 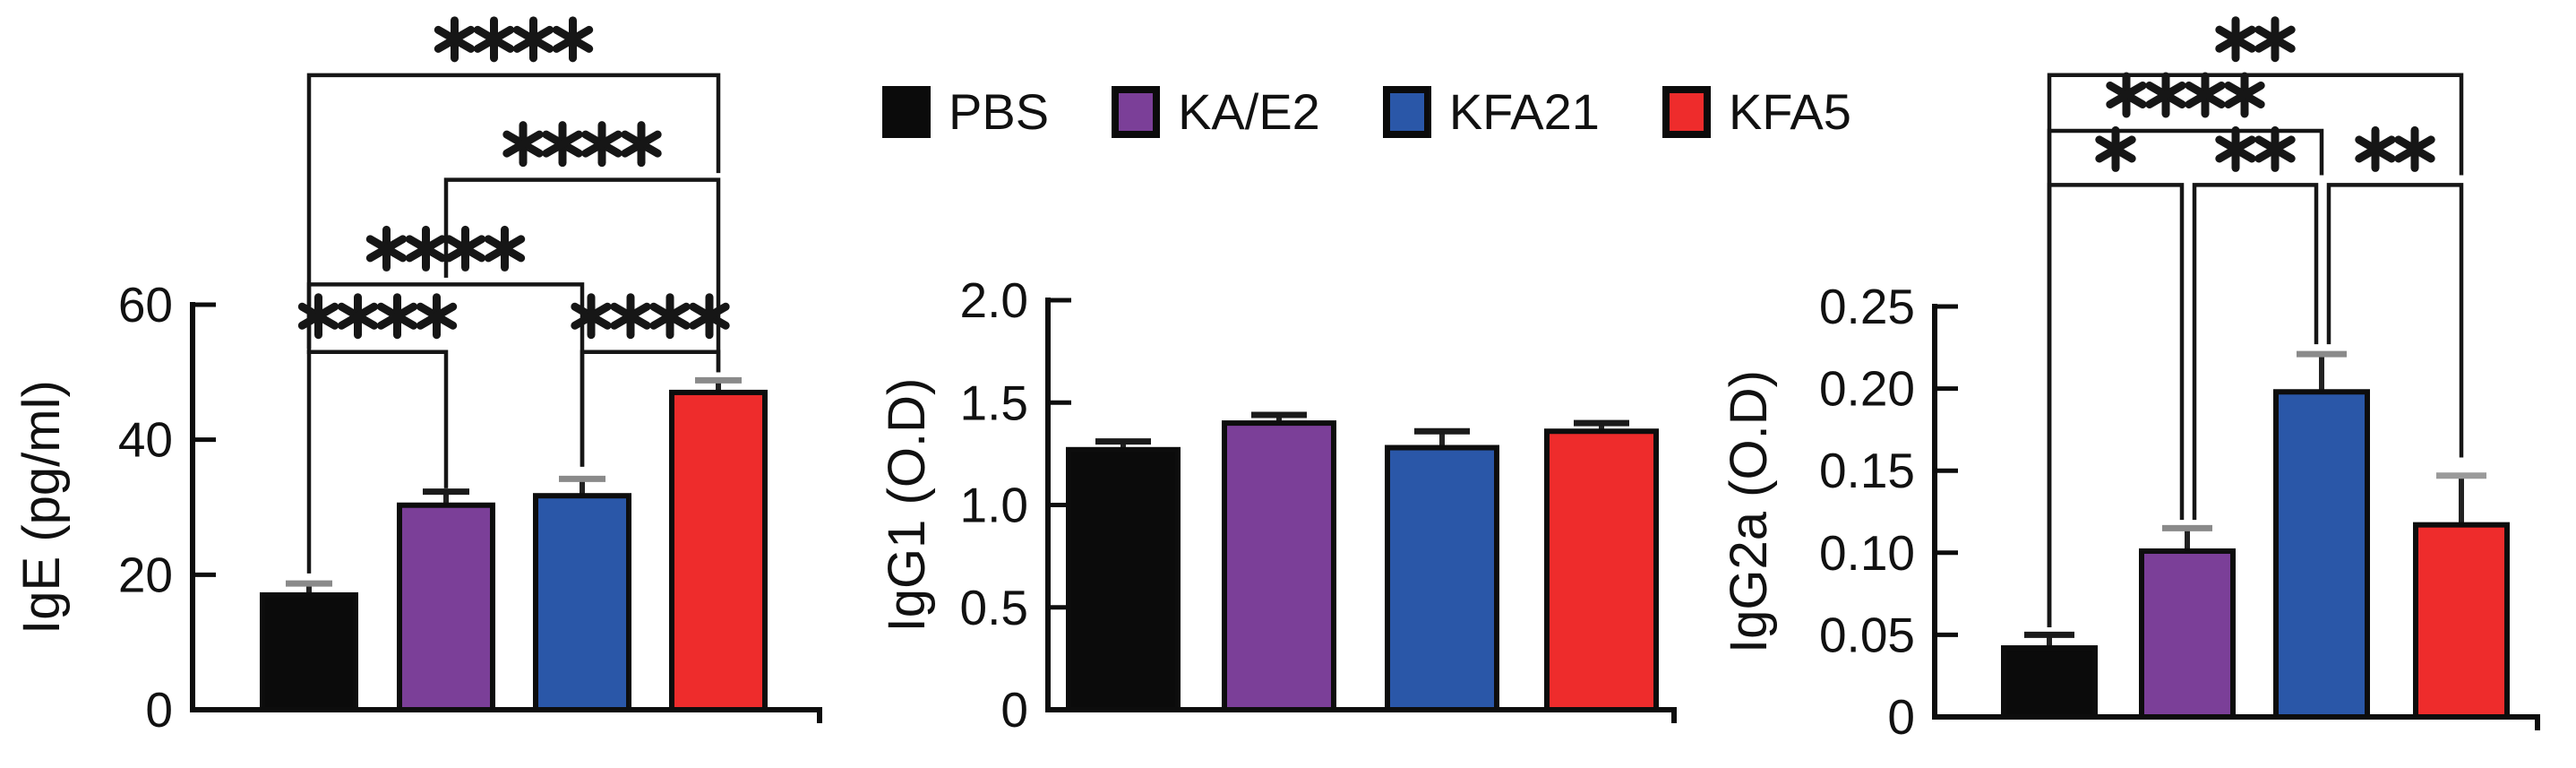 What do you see at coordinates (994, 403) in the screenshot?
I see `y-tick-label: 1.5` at bounding box center [994, 403].